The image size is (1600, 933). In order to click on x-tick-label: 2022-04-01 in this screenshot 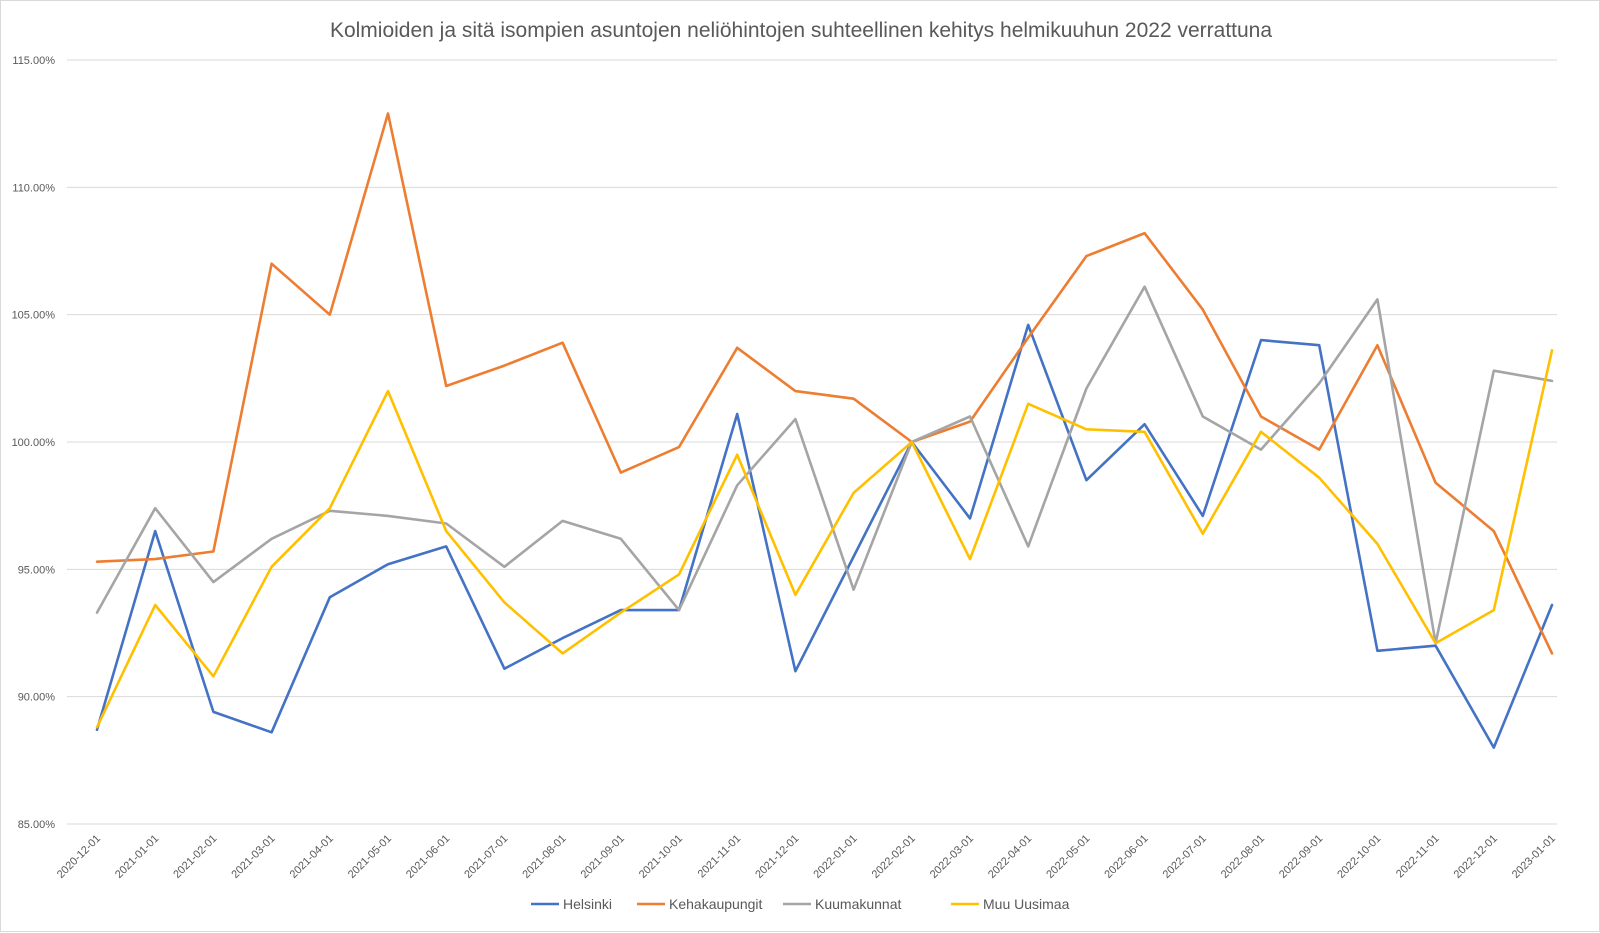, I will do `click(1010, 857)`.